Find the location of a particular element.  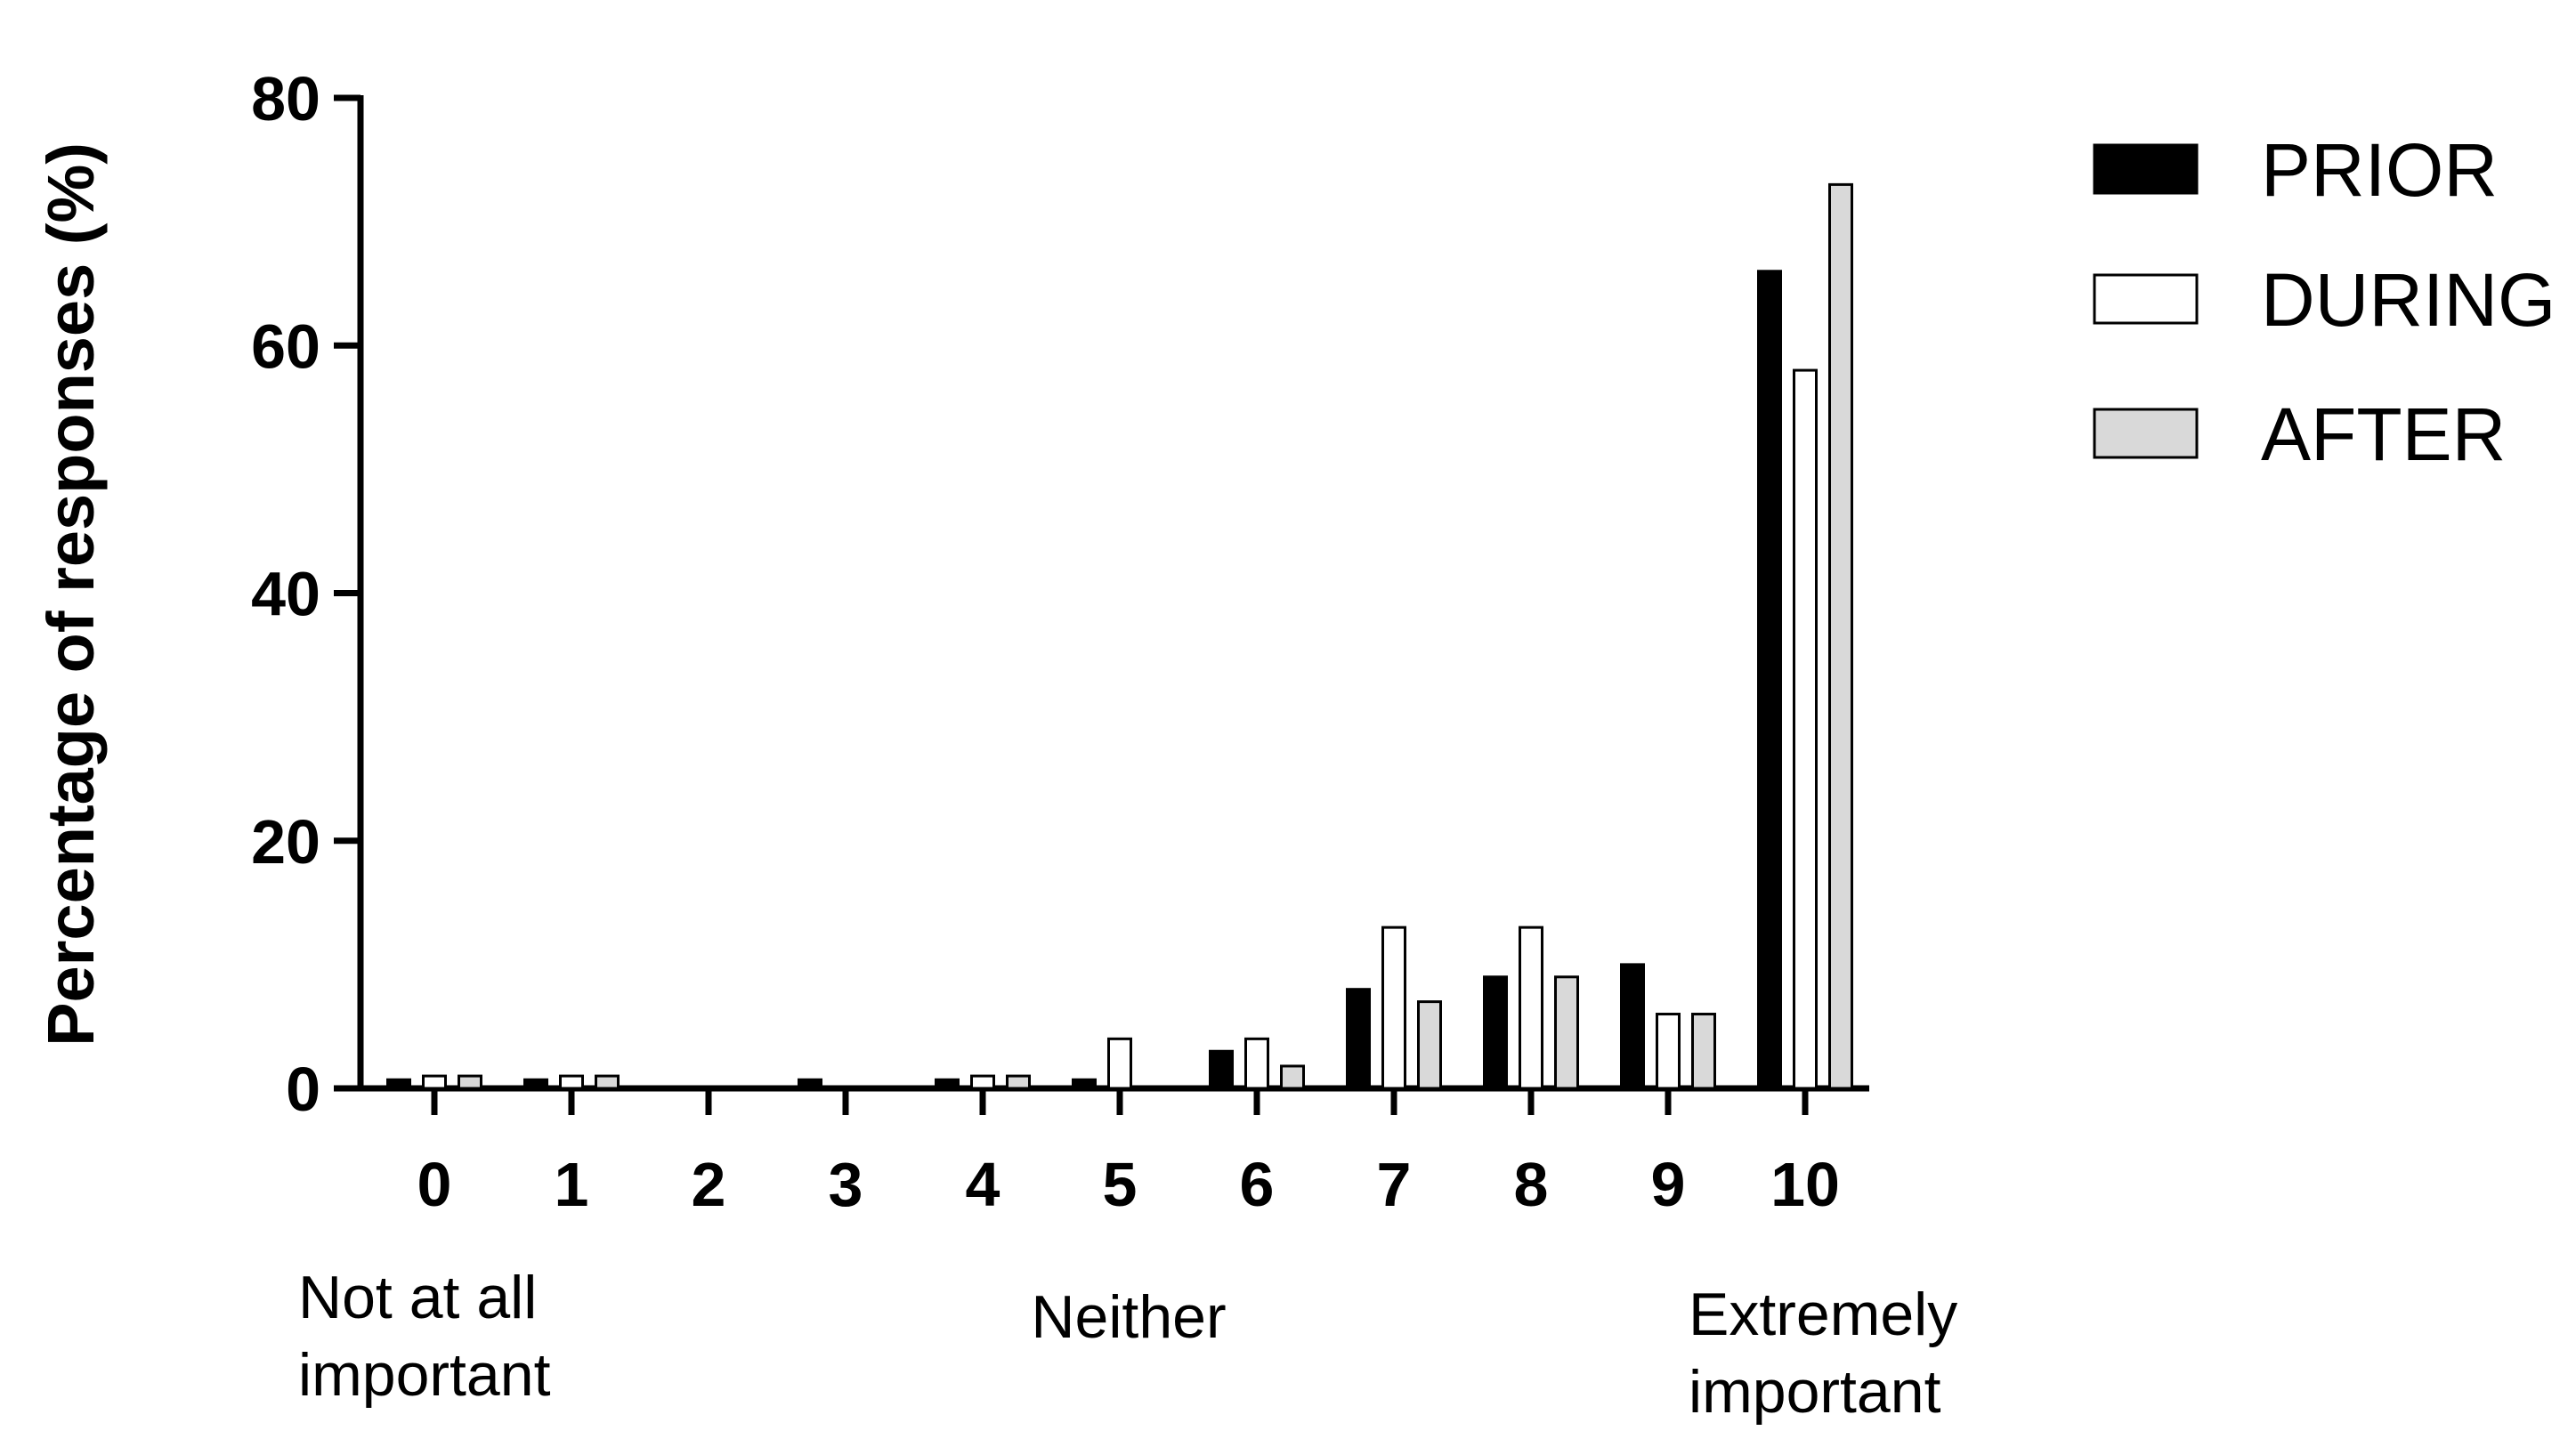

y-axis-title: Percentage of responses (%) is located at coordinates (71, 594).